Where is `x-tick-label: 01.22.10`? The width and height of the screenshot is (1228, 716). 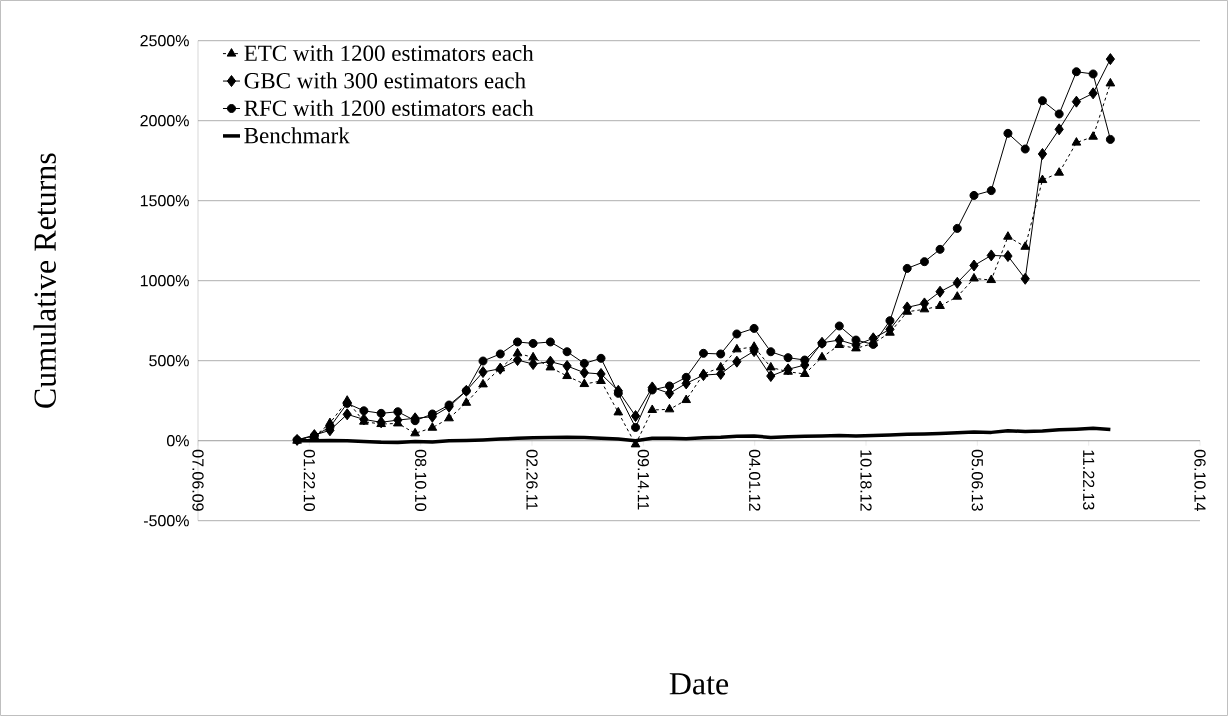 x-tick-label: 01.22.10 is located at coordinates (309, 480).